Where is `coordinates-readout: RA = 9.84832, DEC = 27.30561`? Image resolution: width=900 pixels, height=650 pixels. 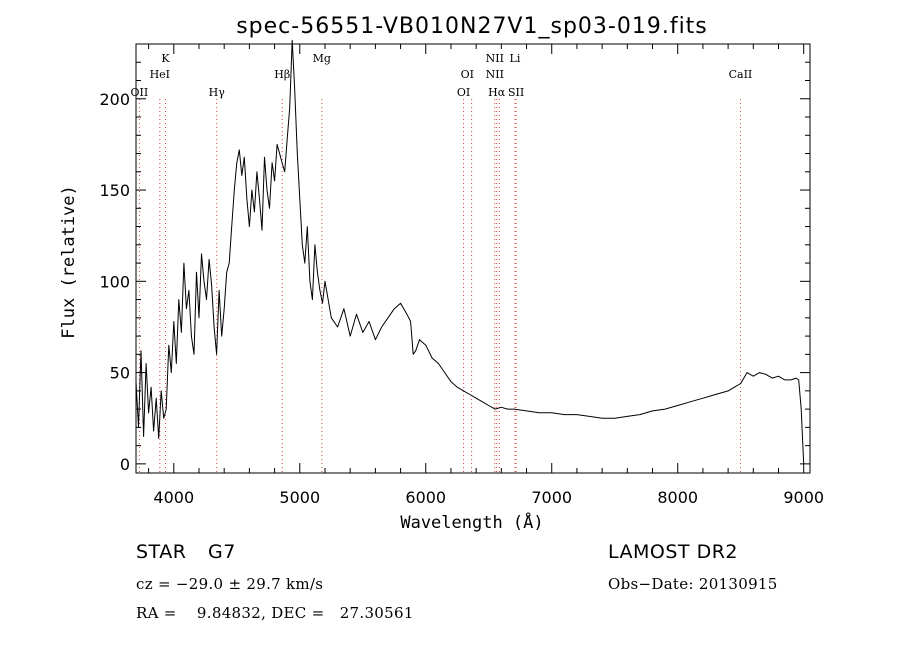
coordinates-readout: RA = 9.84832, DEC = 27.30561 is located at coordinates (275, 613).